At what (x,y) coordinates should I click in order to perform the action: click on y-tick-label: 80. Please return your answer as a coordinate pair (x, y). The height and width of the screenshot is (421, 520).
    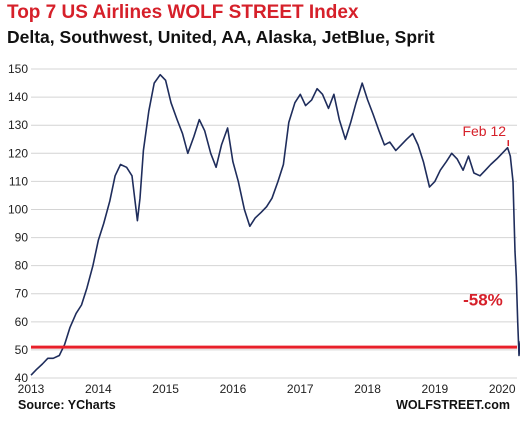
    Looking at the image, I should click on (22, 266).